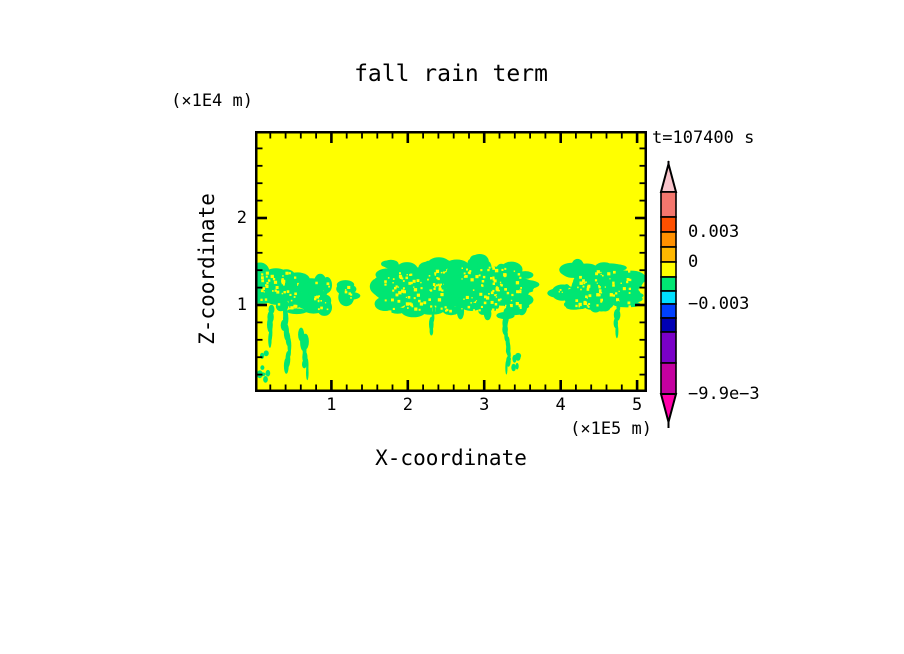 This screenshot has height=654, width=904. What do you see at coordinates (207, 269) in the screenshot?
I see `y-axis-title: Z-coordinate` at bounding box center [207, 269].